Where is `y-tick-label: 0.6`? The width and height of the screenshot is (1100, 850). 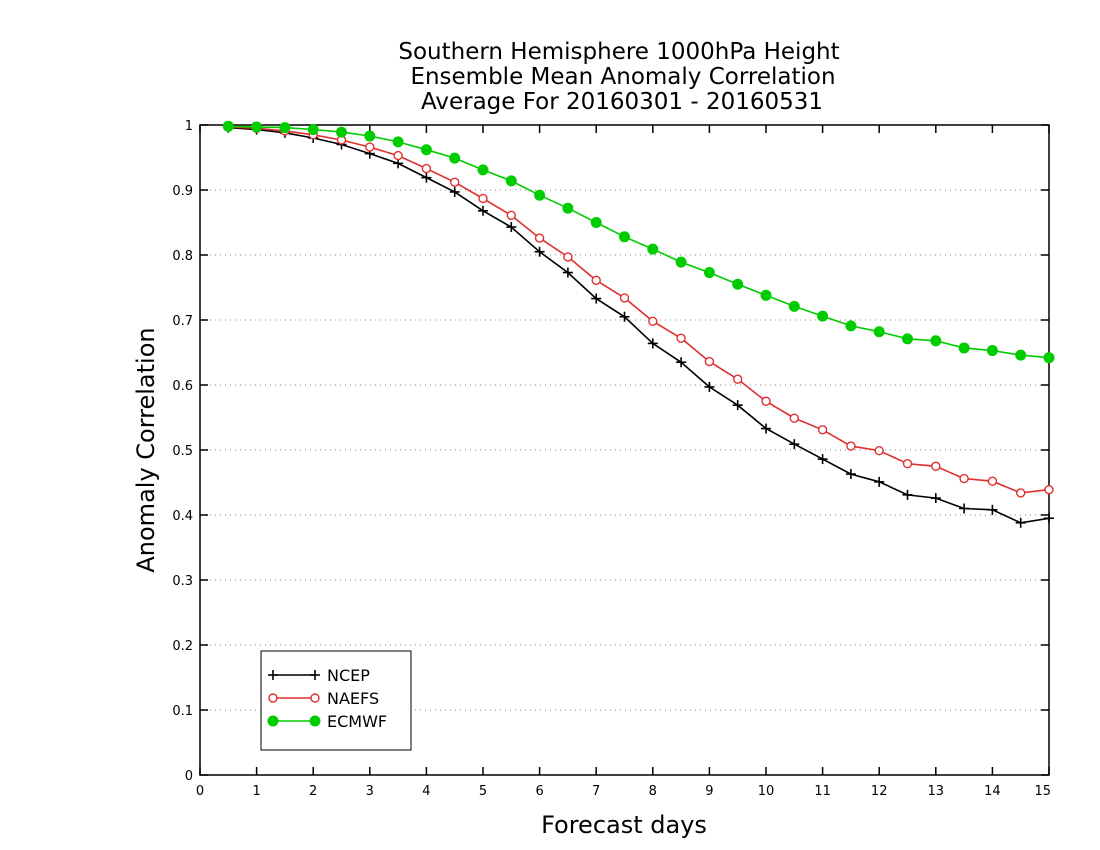 y-tick-label: 0.6 is located at coordinates (182, 386).